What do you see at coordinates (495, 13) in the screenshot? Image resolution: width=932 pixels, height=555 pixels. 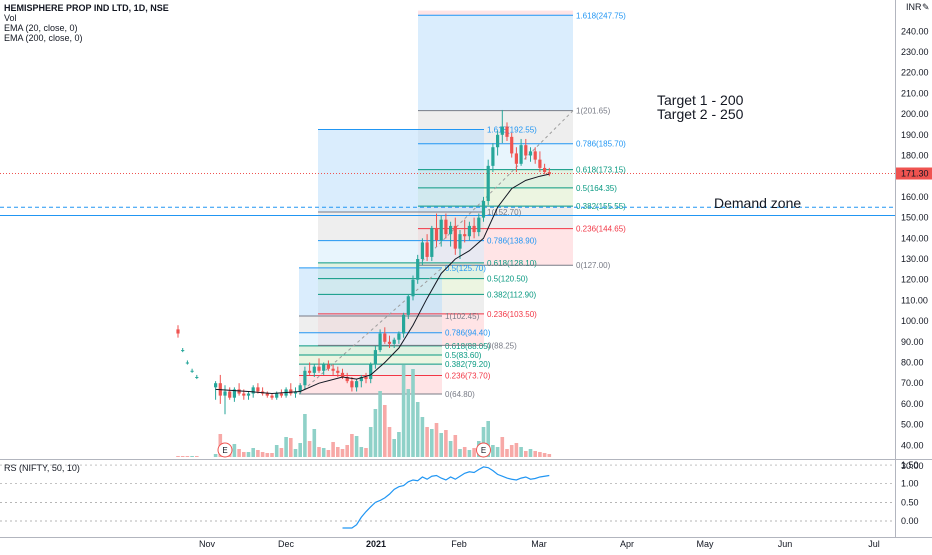 I see `fib-zone-ext-top` at bounding box center [495, 13].